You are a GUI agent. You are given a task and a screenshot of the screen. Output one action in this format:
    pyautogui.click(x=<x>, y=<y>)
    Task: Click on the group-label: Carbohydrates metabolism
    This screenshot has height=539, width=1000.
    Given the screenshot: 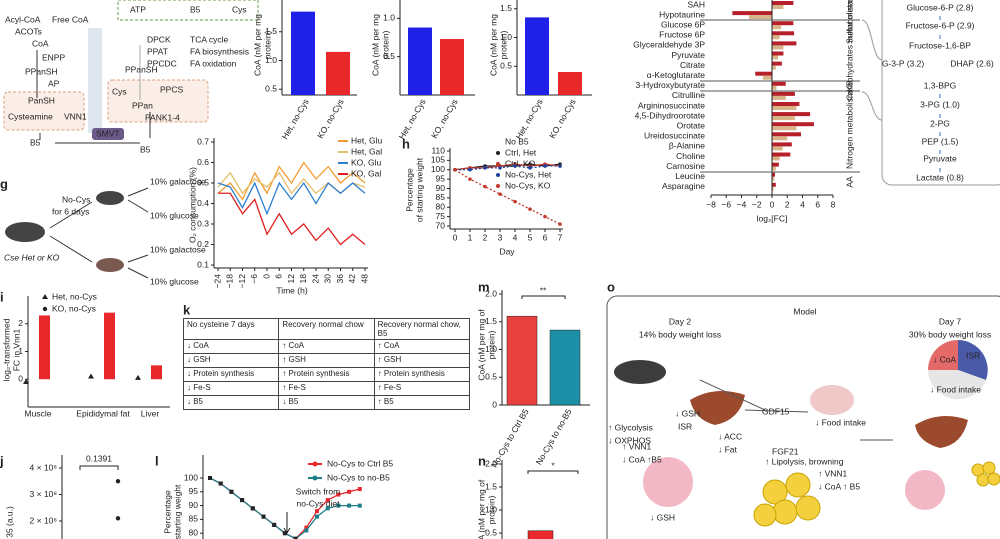 What is the action you would take?
    pyautogui.click(x=849, y=50)
    